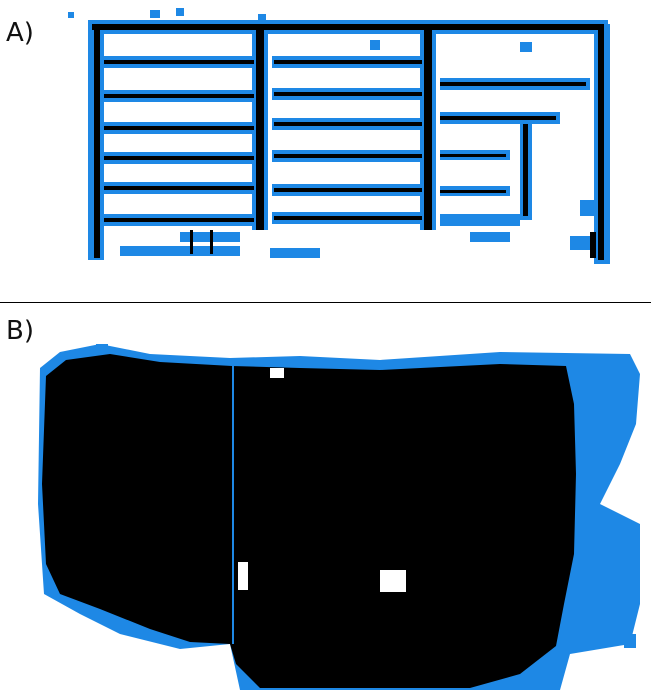 The width and height of the screenshot is (651, 691). Describe the element at coordinates (322, 480) in the screenshot. I see `panel-b-free-gaps` at that location.